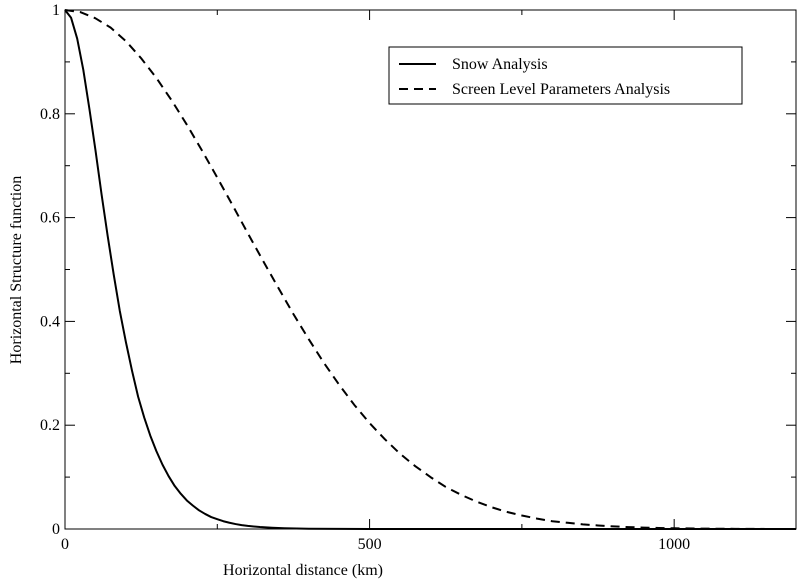 The image size is (797, 581). I want to click on x-tick-label: 1000, so click(674, 544).